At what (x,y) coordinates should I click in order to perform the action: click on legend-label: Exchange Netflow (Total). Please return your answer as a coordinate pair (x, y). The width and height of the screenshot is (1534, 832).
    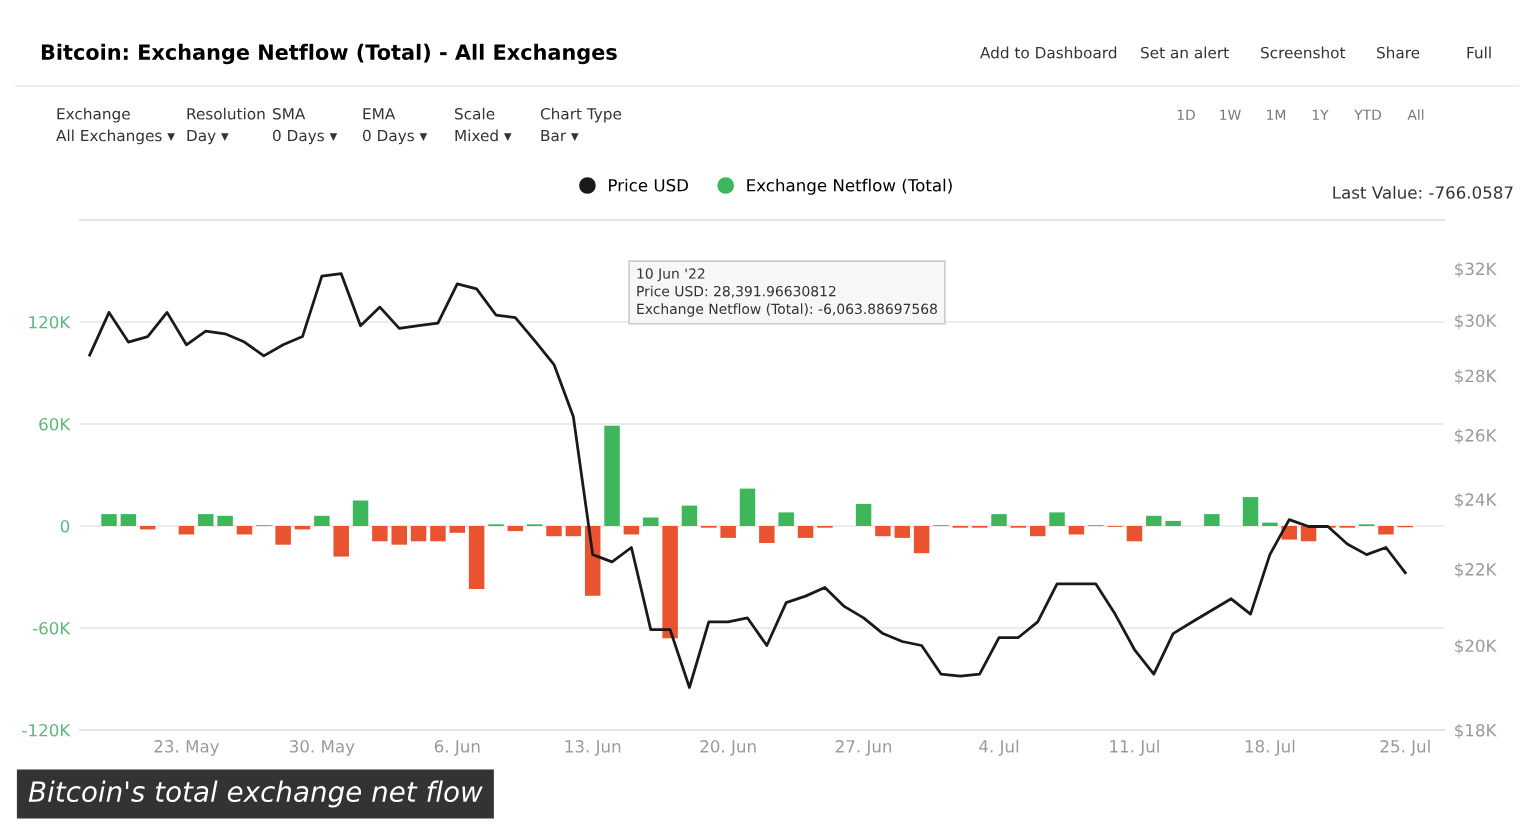
    Looking at the image, I should click on (849, 186).